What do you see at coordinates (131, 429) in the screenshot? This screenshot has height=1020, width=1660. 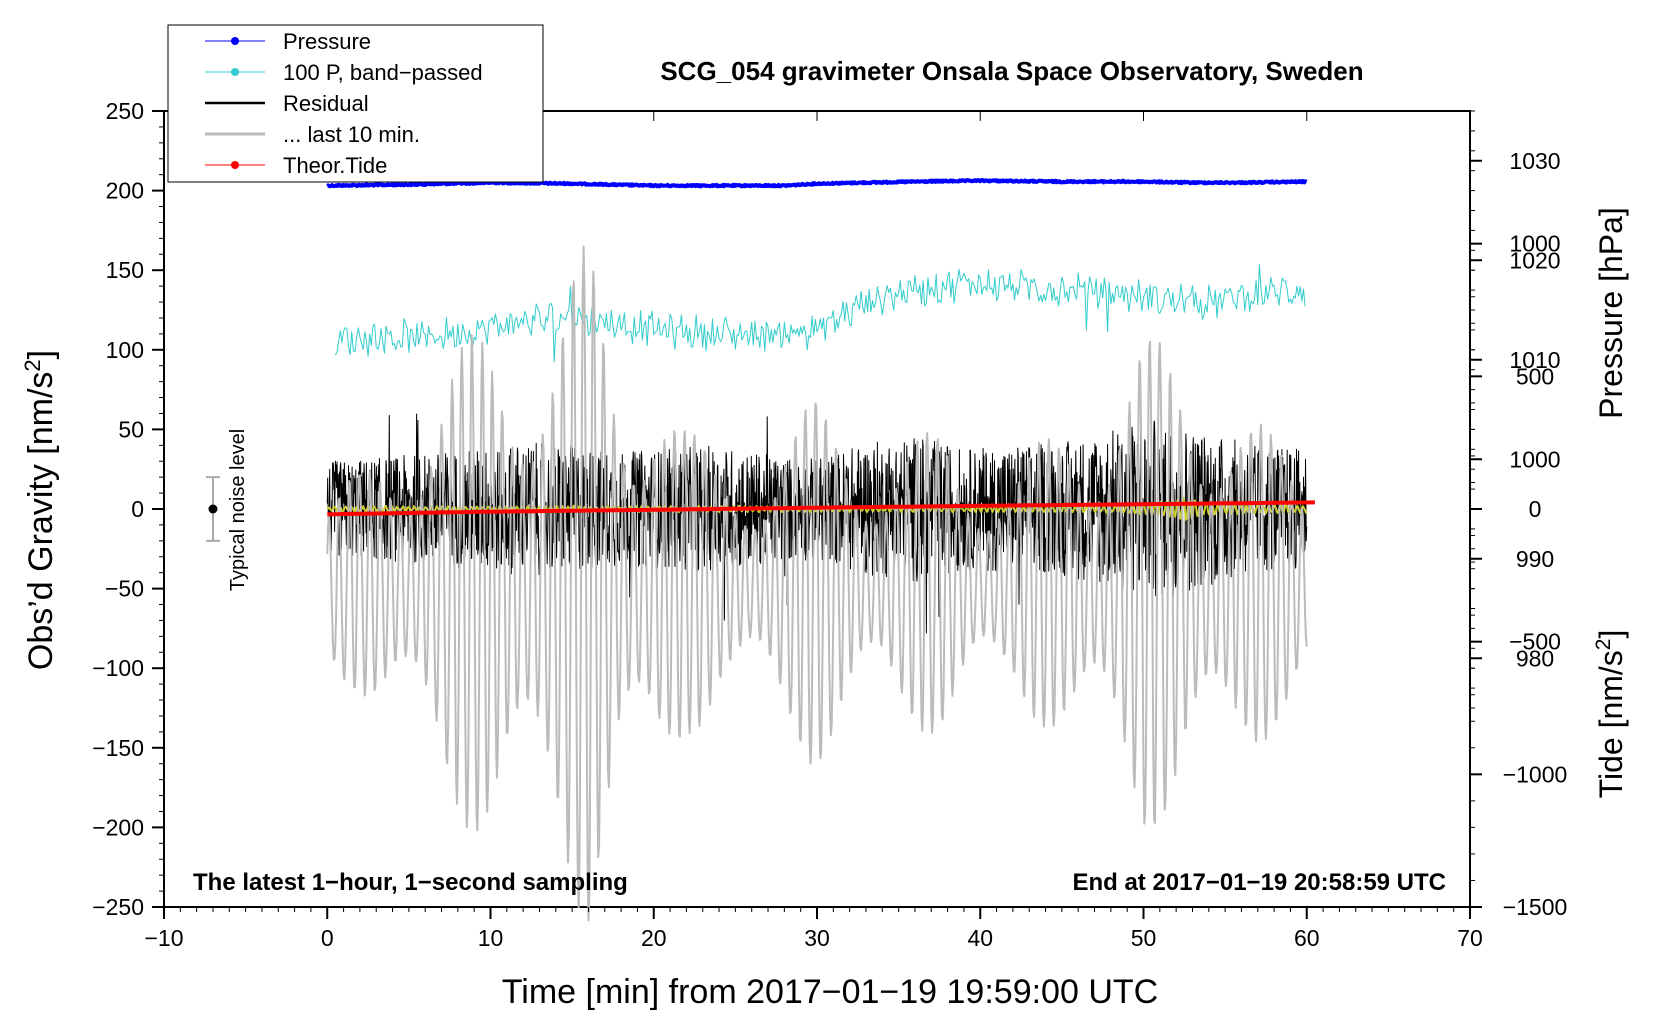 I see `y-tick-label-left: 50` at bounding box center [131, 429].